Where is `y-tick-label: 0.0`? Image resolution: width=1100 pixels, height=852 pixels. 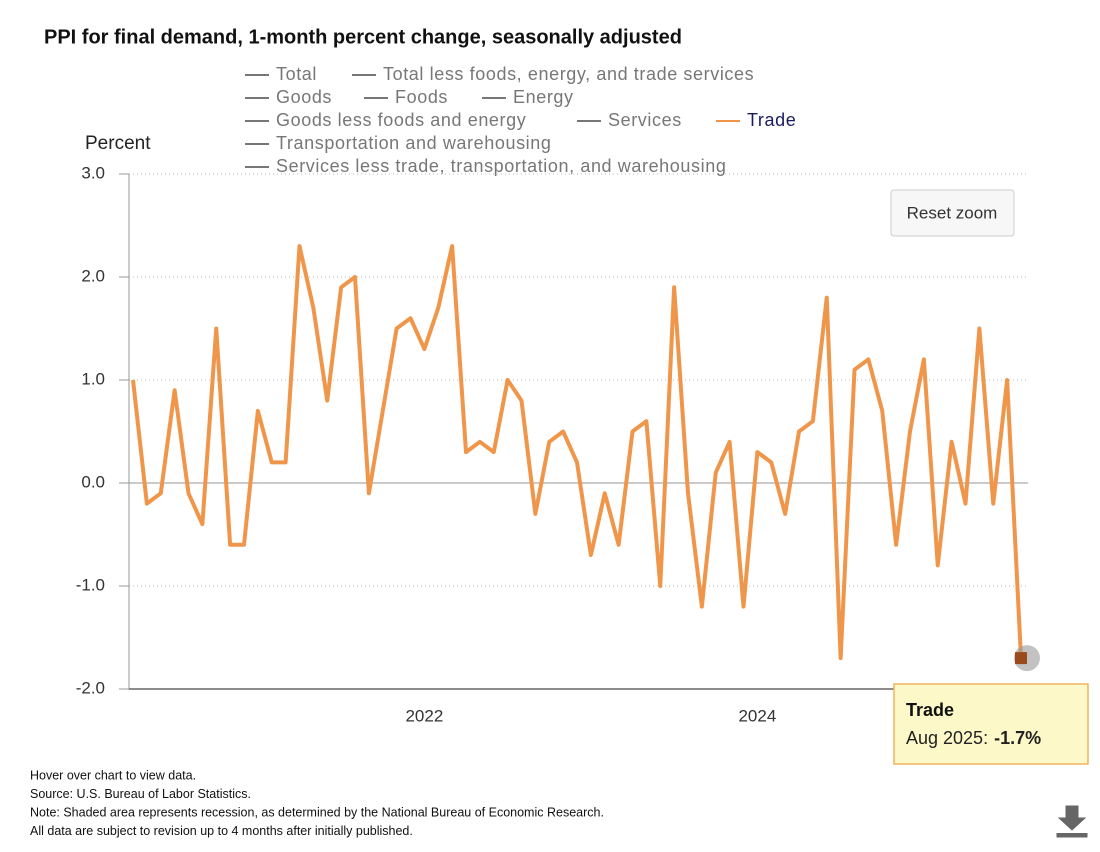 y-tick-label: 0.0 is located at coordinates (93, 481).